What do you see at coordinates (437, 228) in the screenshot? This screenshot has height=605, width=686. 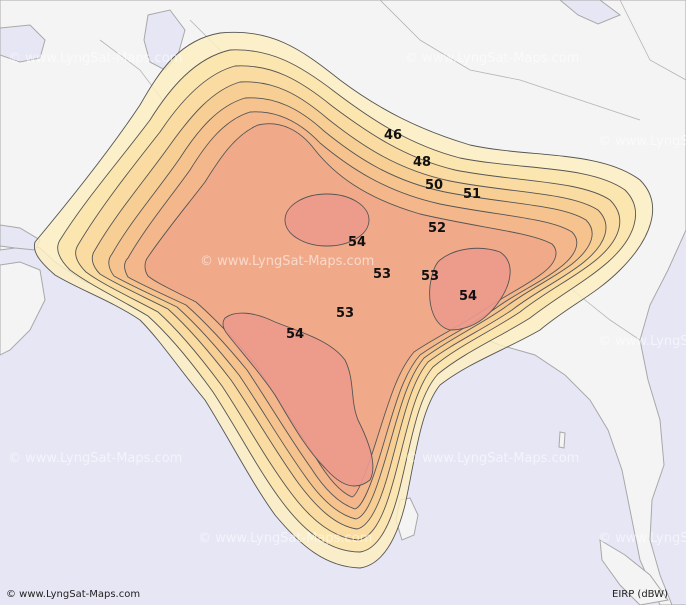 I see `contour-label: 52` at bounding box center [437, 228].